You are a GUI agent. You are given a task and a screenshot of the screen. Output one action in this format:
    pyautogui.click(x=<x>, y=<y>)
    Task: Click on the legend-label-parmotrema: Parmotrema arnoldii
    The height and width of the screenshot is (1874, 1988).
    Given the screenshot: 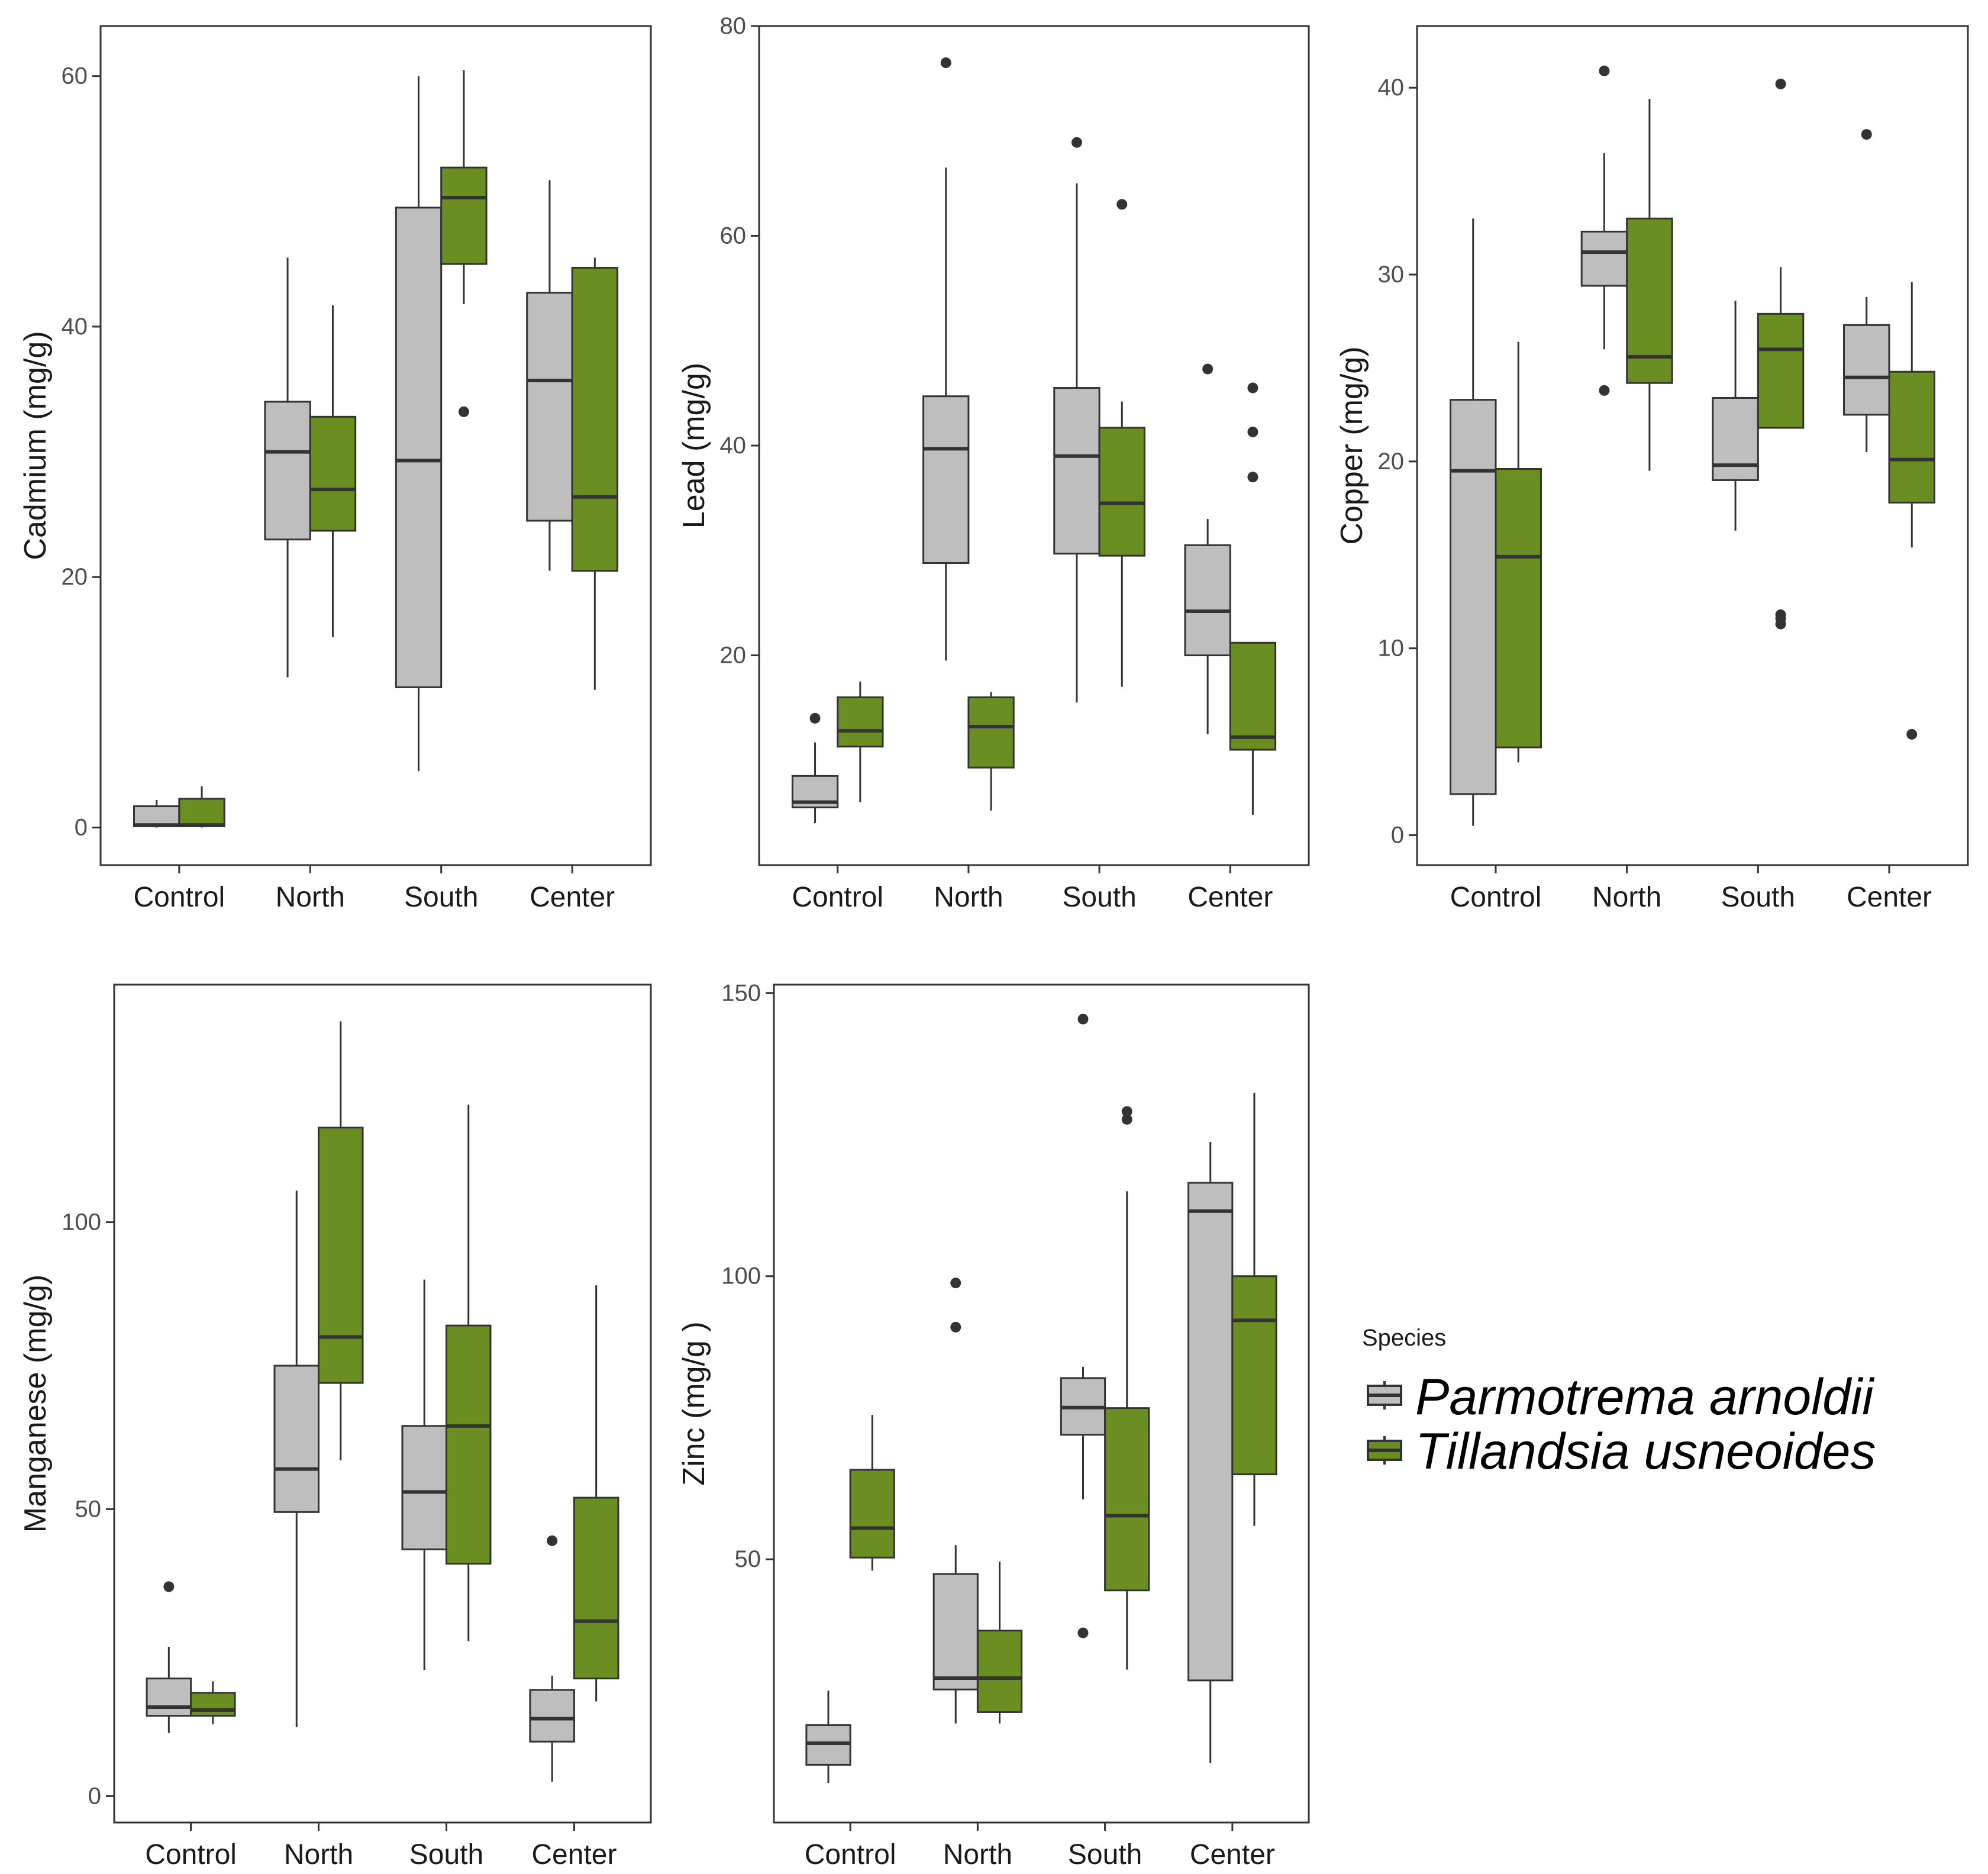 What is the action you would take?
    pyautogui.click(x=1645, y=1397)
    